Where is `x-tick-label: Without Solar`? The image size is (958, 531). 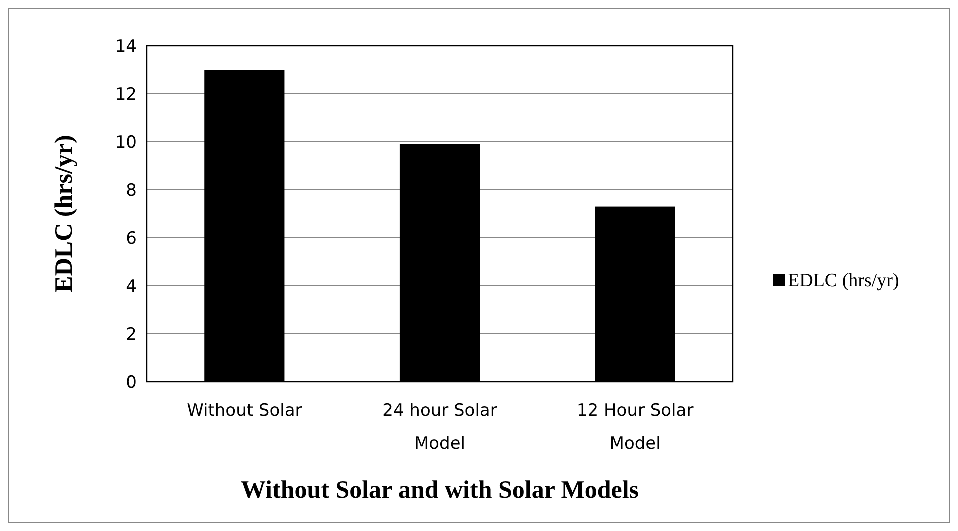
x-tick-label: Without Solar is located at coordinates (244, 411).